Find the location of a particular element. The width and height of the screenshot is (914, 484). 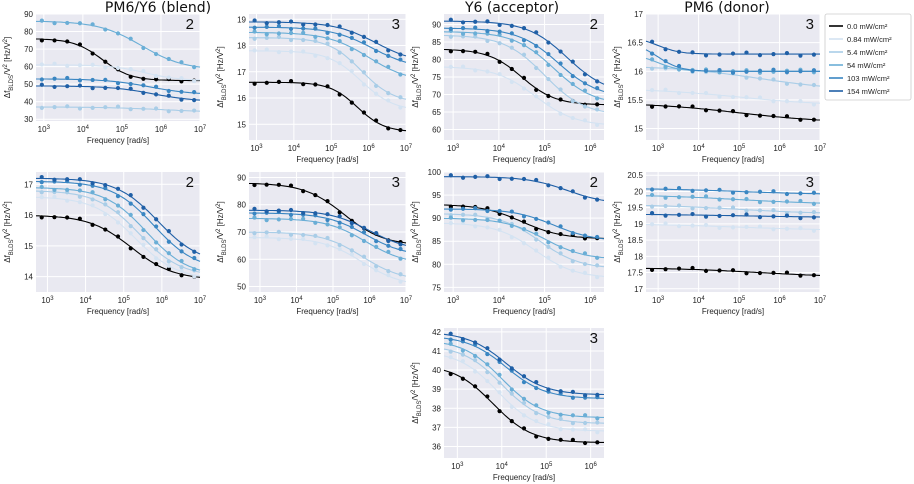

panel-number: 3 is located at coordinates (396, 182).